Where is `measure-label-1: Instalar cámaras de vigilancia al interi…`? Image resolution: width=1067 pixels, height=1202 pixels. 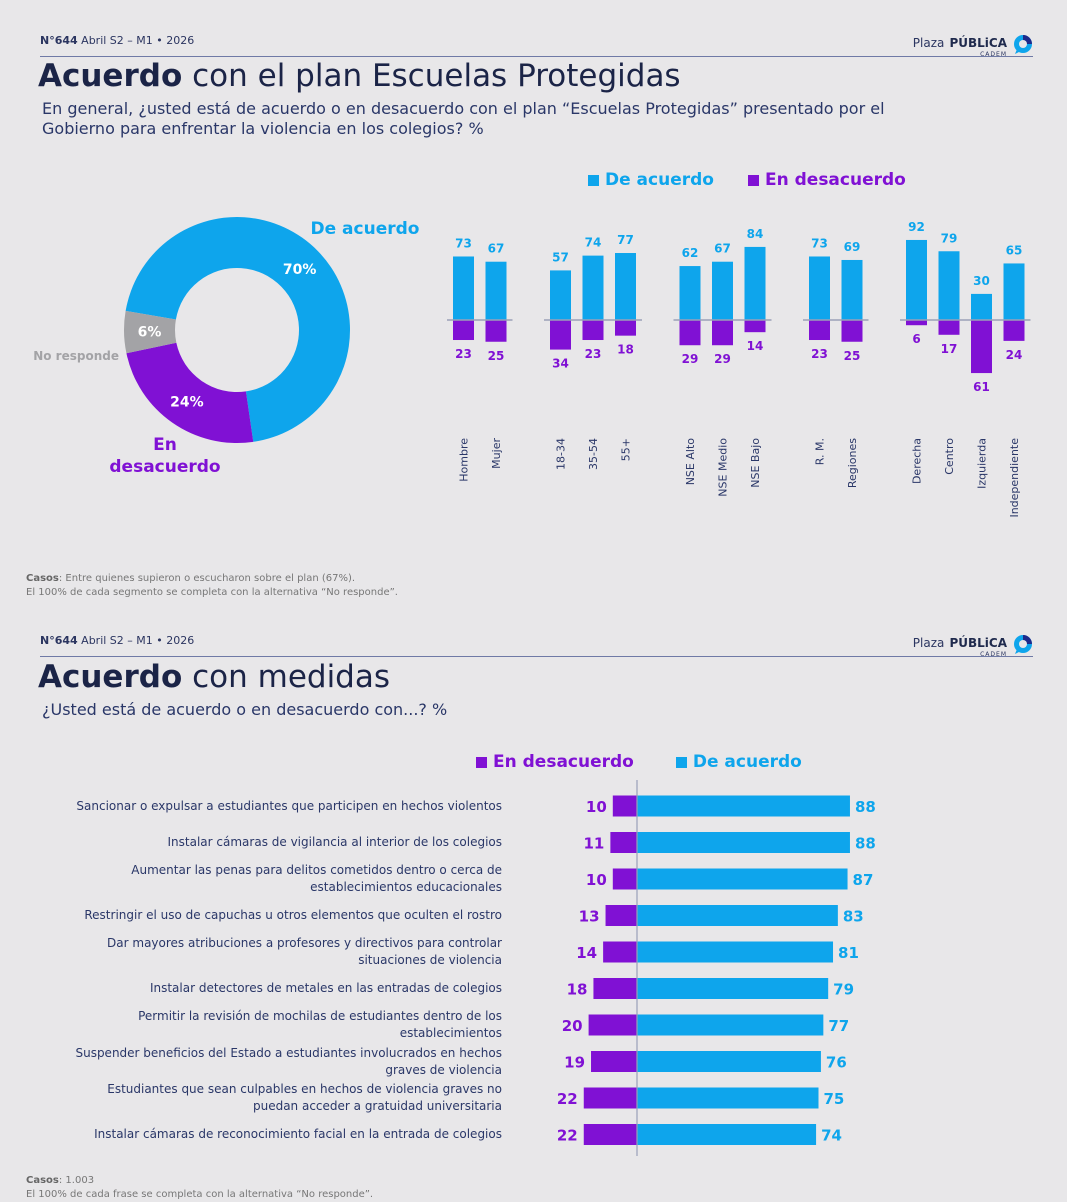 measure-label-1: Instalar cámaras de vigilancia al interi… is located at coordinates (334, 842).